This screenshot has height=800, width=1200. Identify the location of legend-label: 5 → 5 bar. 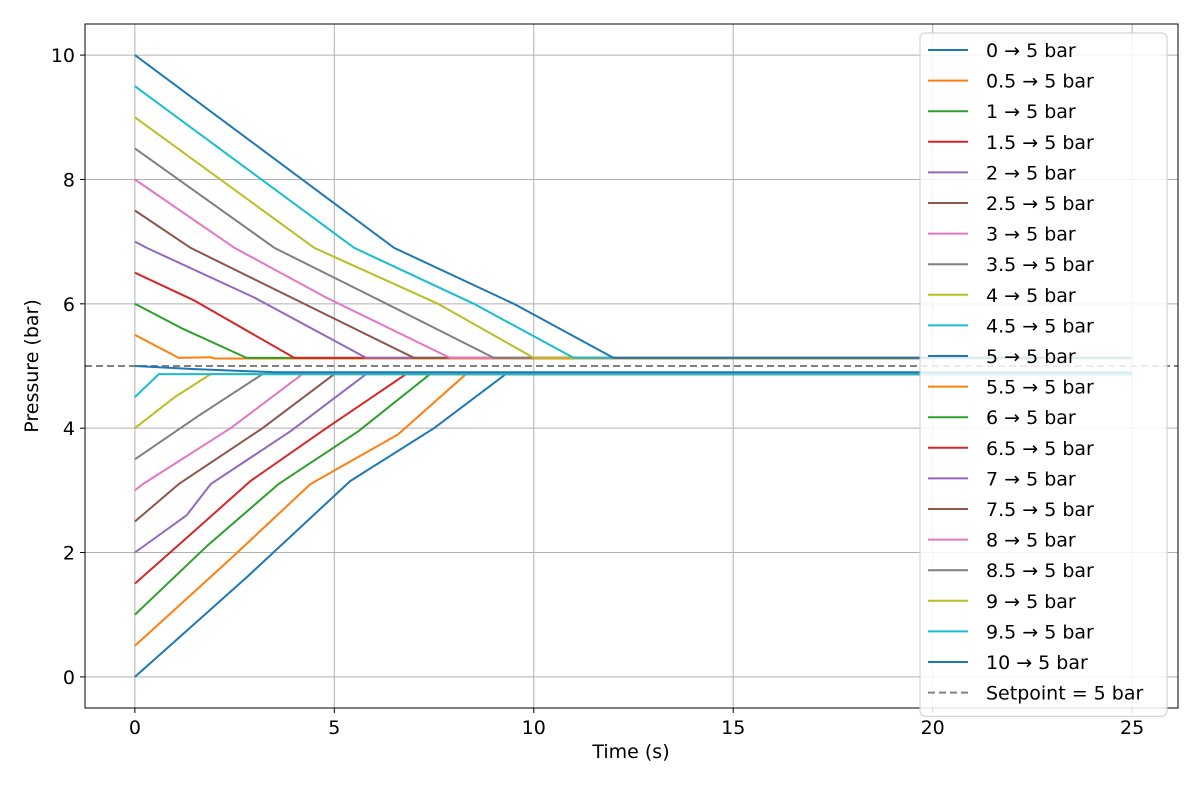
(1031, 357).